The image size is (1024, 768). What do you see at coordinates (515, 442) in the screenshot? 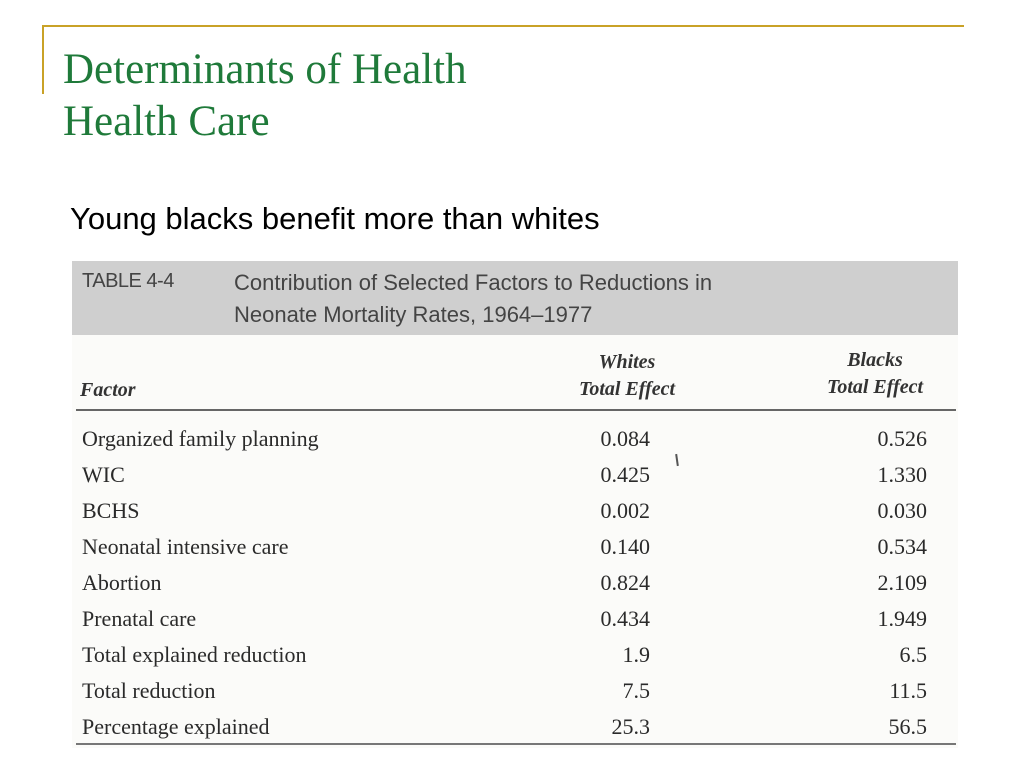
I see `table-row: Organized family planning 0.084 0.526` at bounding box center [515, 442].